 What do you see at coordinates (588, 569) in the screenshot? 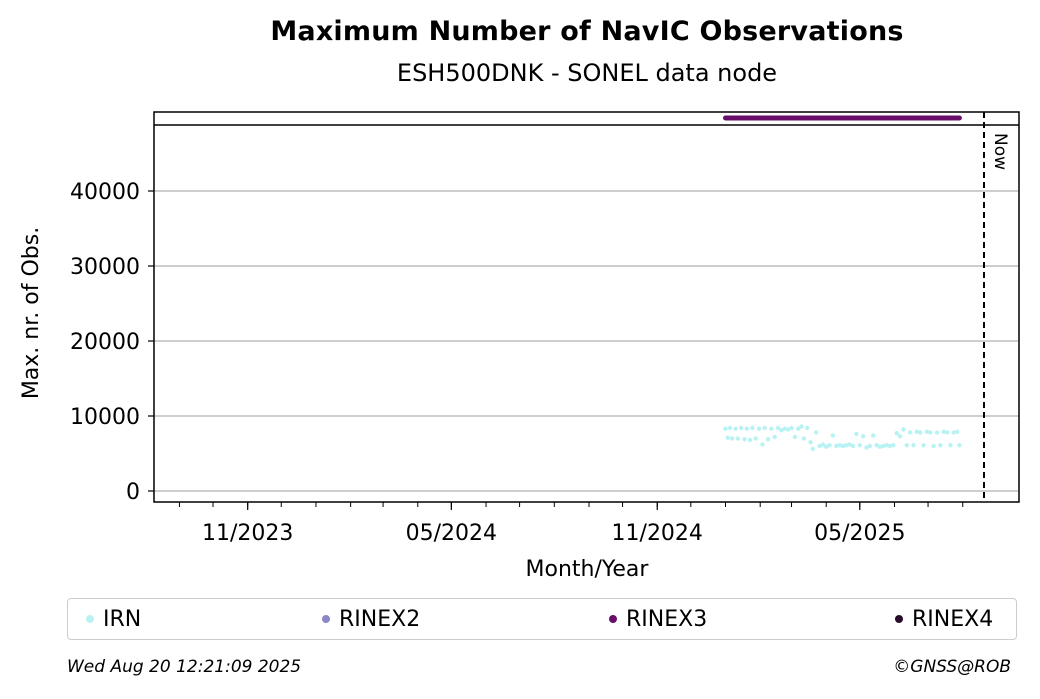
I see `x-axis-label: Month/Year` at bounding box center [588, 569].